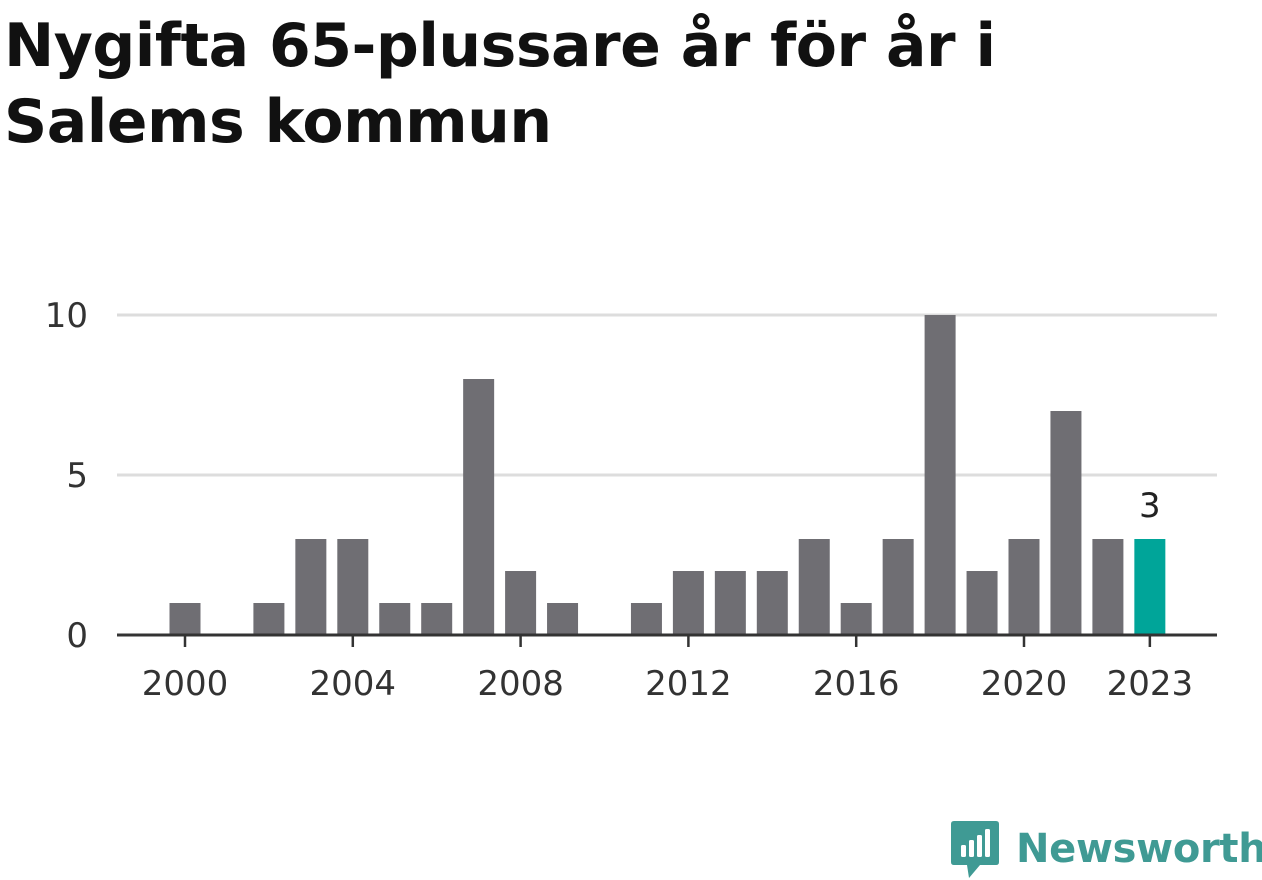 The height and width of the screenshot is (880, 1262). What do you see at coordinates (856, 684) in the screenshot?
I see `x-tick-label: 2016` at bounding box center [856, 684].